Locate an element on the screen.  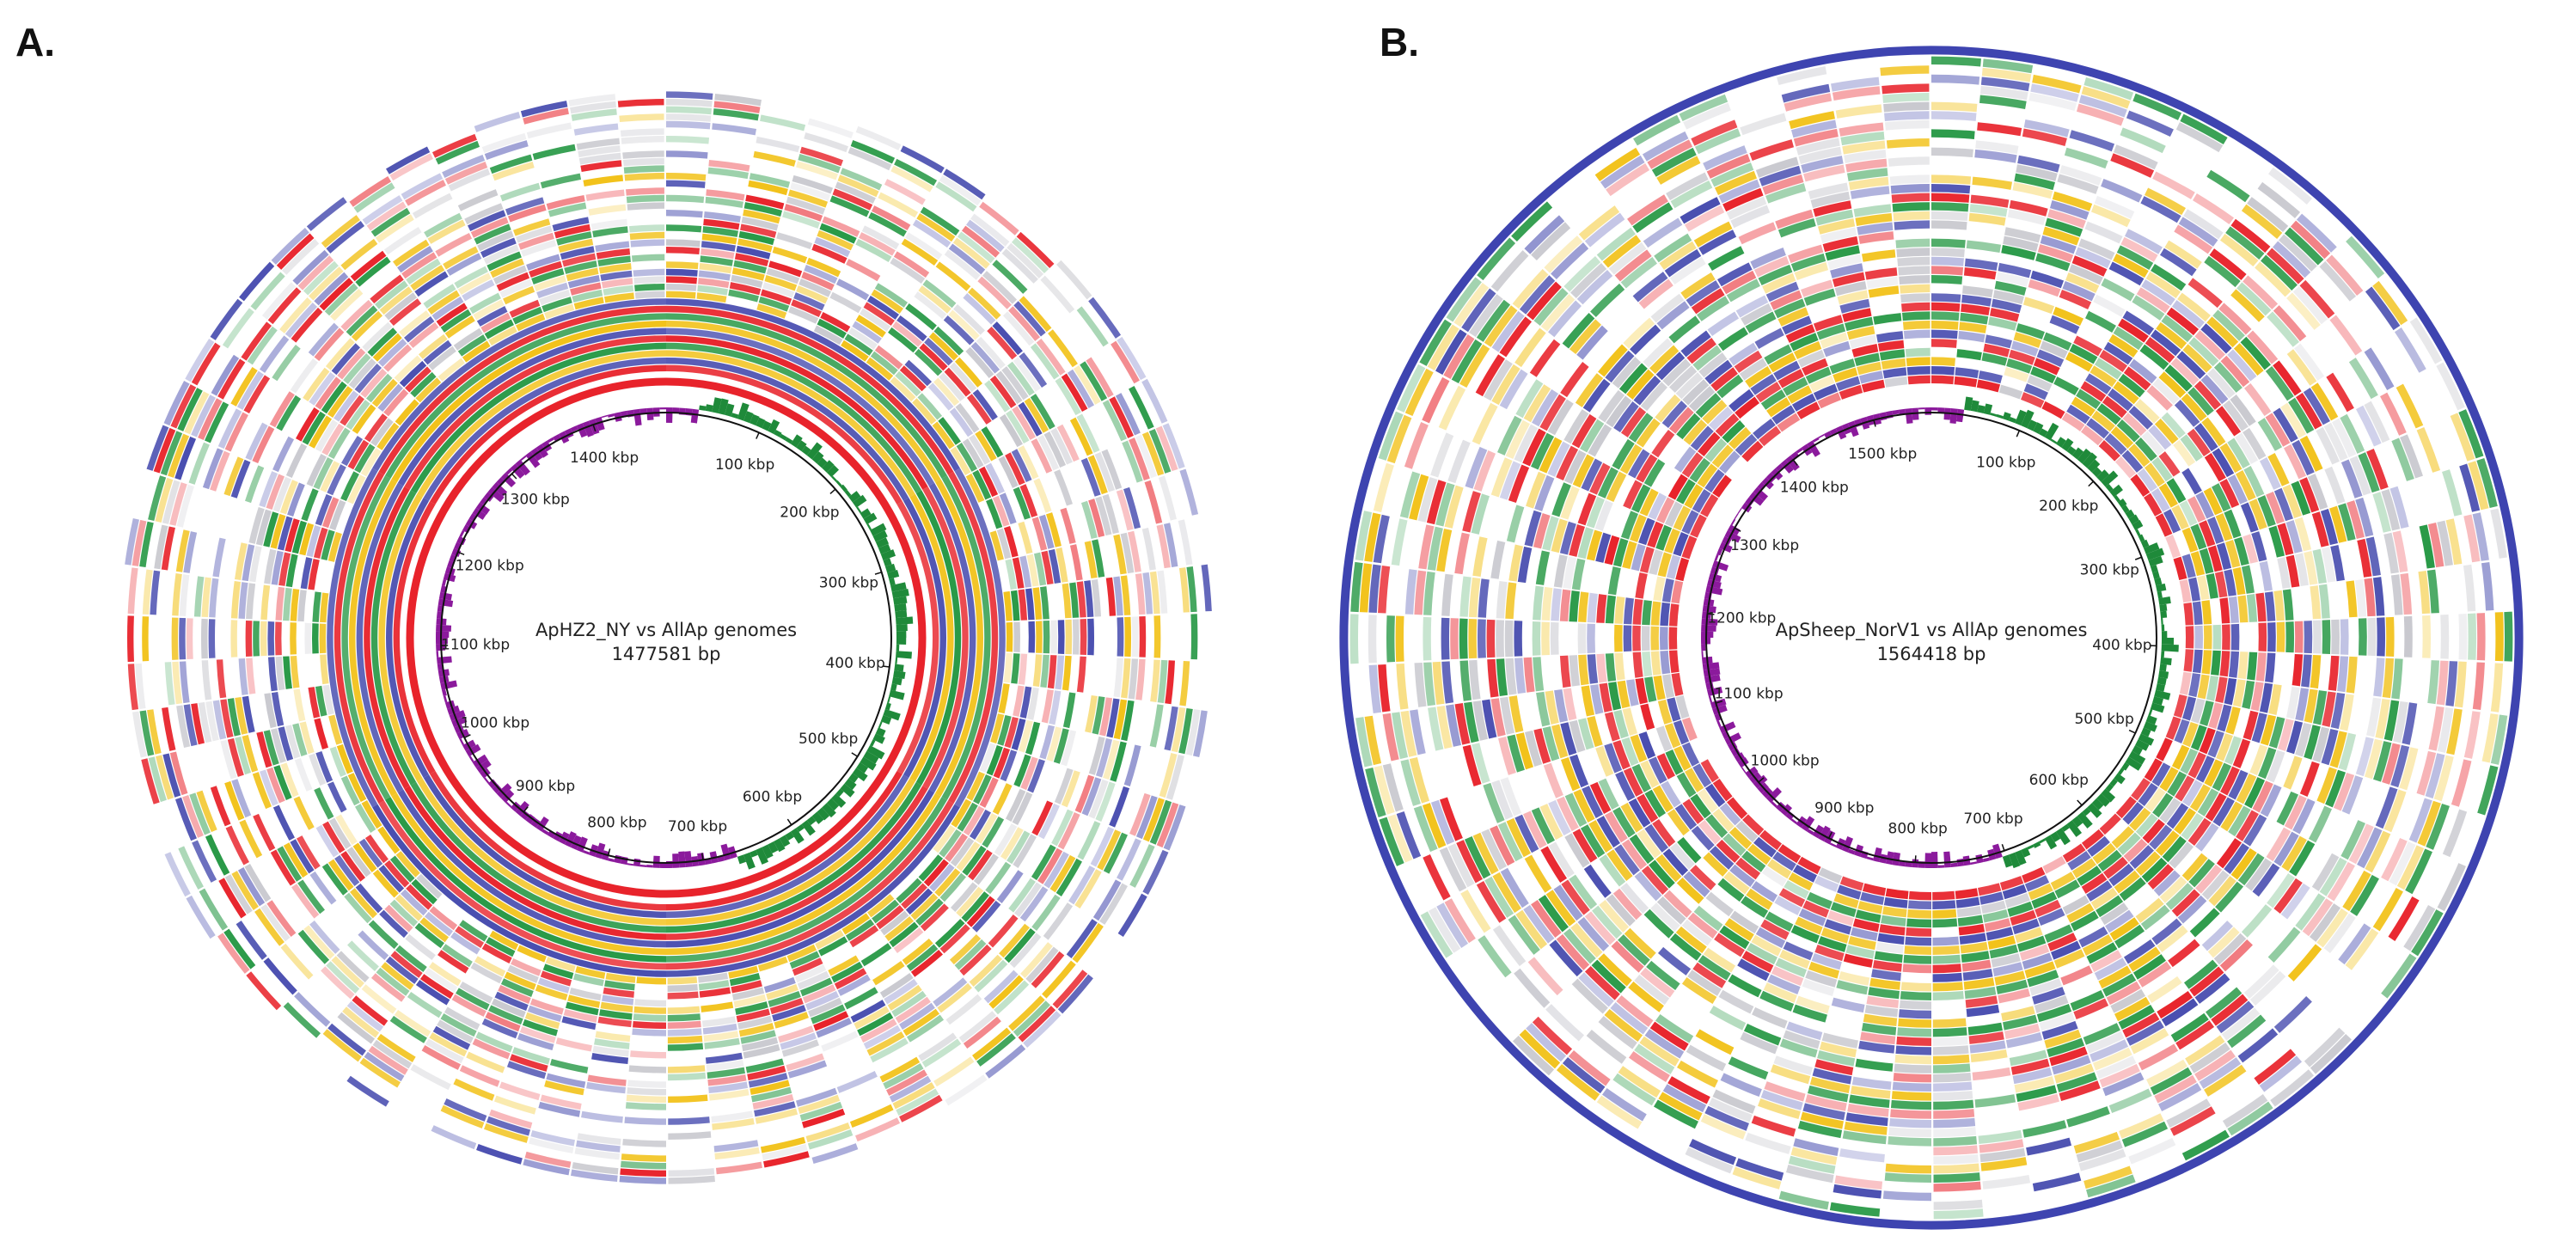
tick-label: 1300 kbp is located at coordinates (535, 499).